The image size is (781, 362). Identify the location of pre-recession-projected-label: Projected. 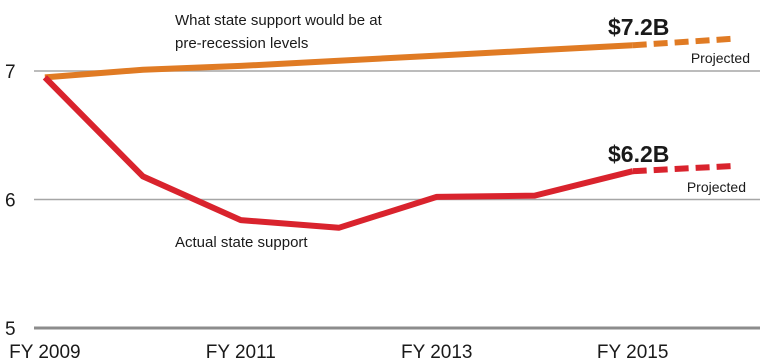
(720, 58).